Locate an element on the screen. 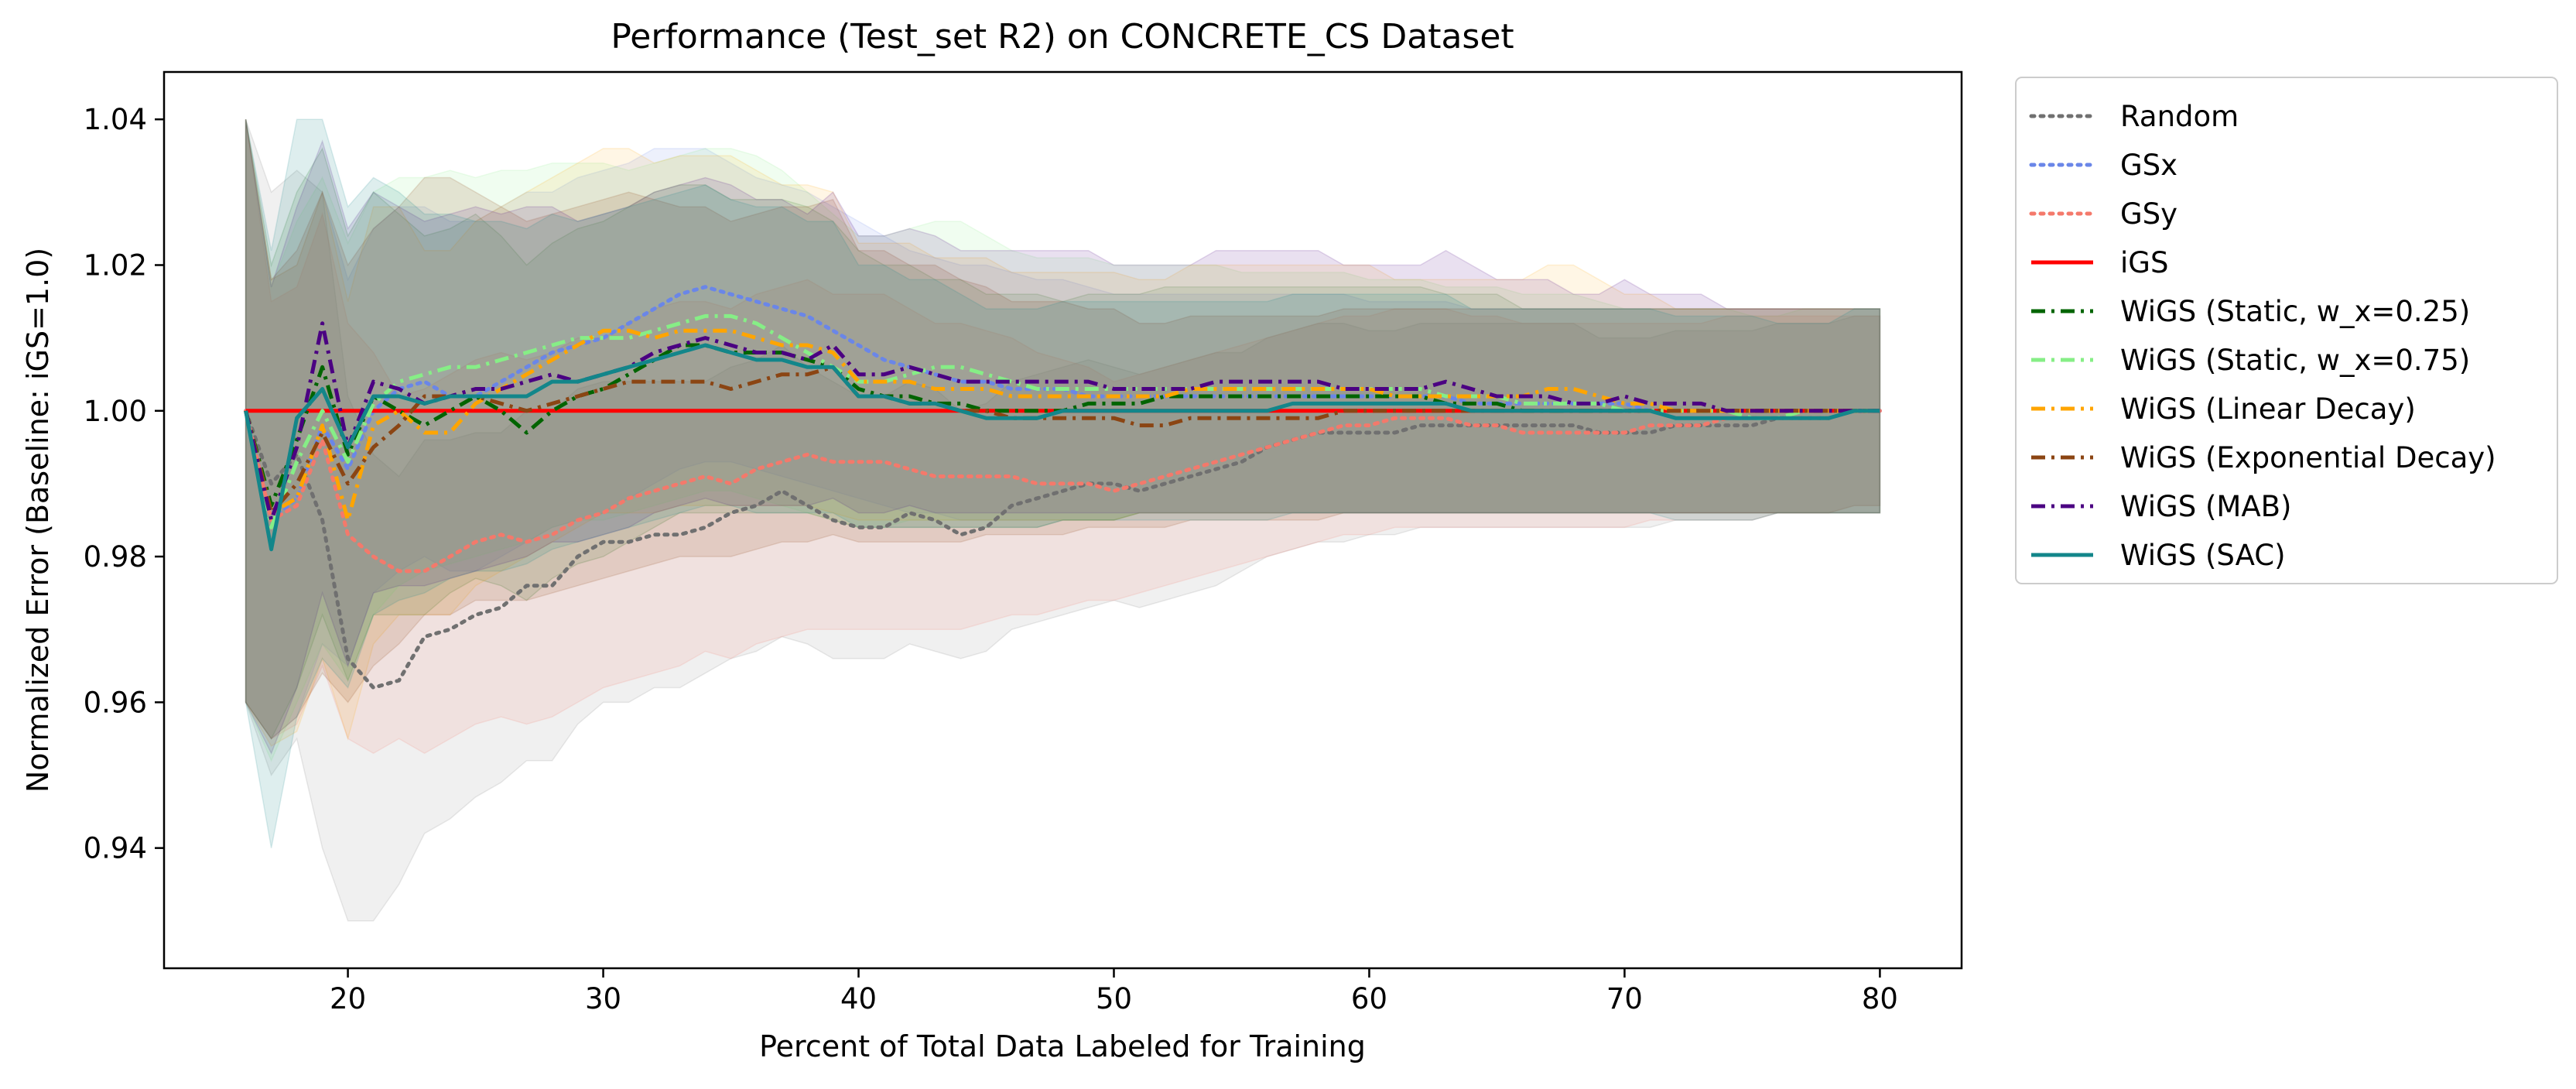 Image resolution: width=2576 pixels, height=1089 pixels. x-tick-label: 70 is located at coordinates (1624, 998).